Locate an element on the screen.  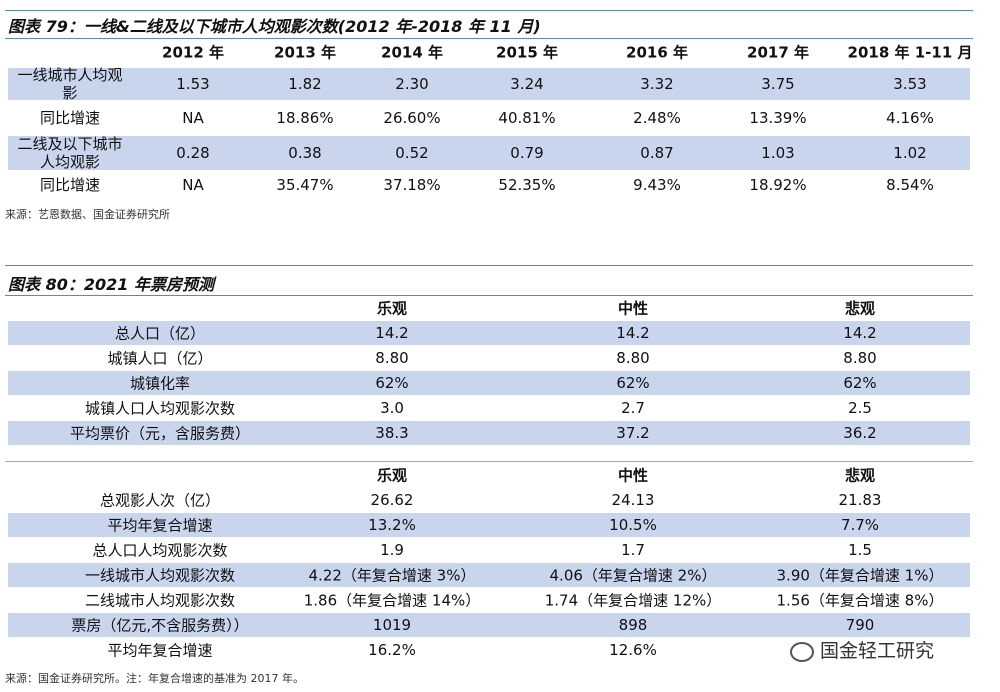
cell: 790 is located at coordinates (860, 625).